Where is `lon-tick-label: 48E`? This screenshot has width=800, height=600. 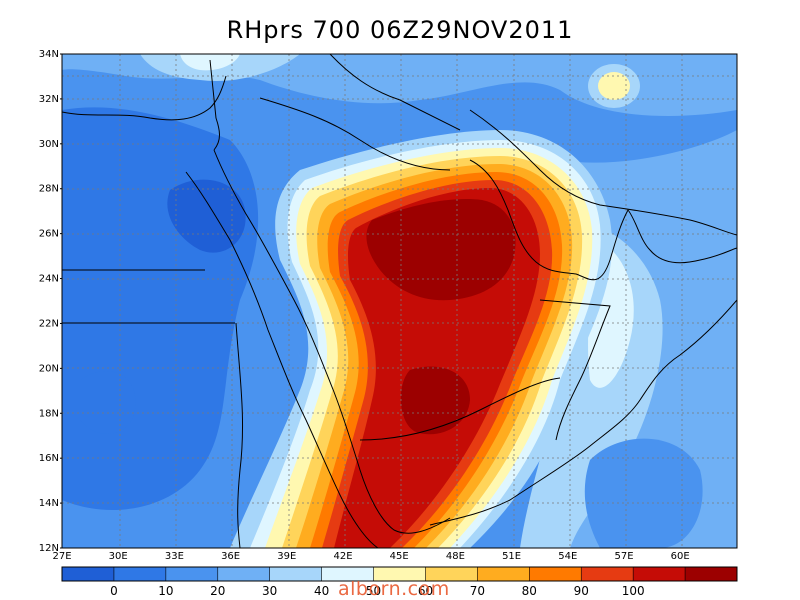 lon-tick-label: 48E is located at coordinates (455, 556).